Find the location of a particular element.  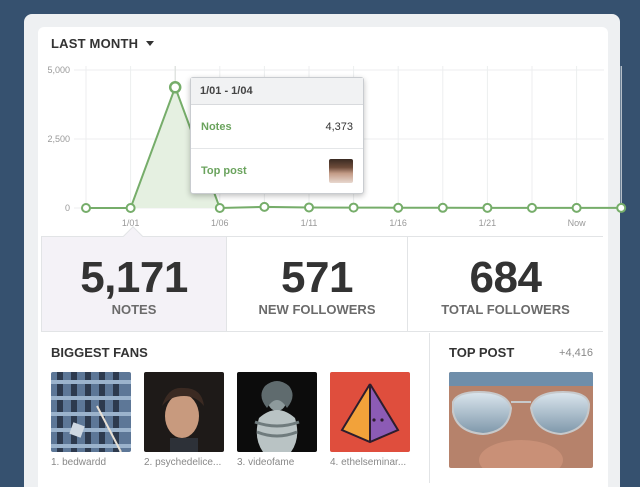

tooltip-toppost-label: Top post is located at coordinates (224, 171).